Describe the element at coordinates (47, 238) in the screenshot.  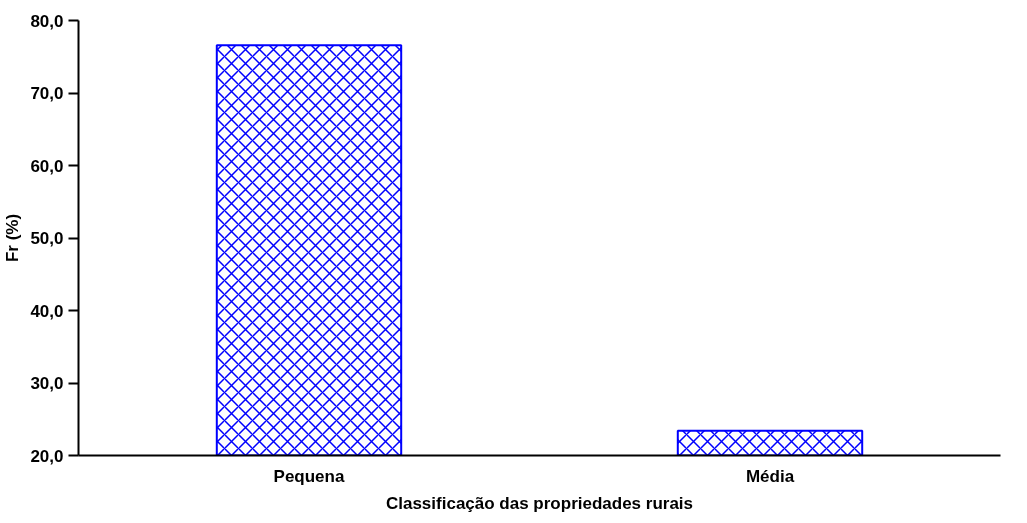
I see `y-tick-label: 50,0` at that location.